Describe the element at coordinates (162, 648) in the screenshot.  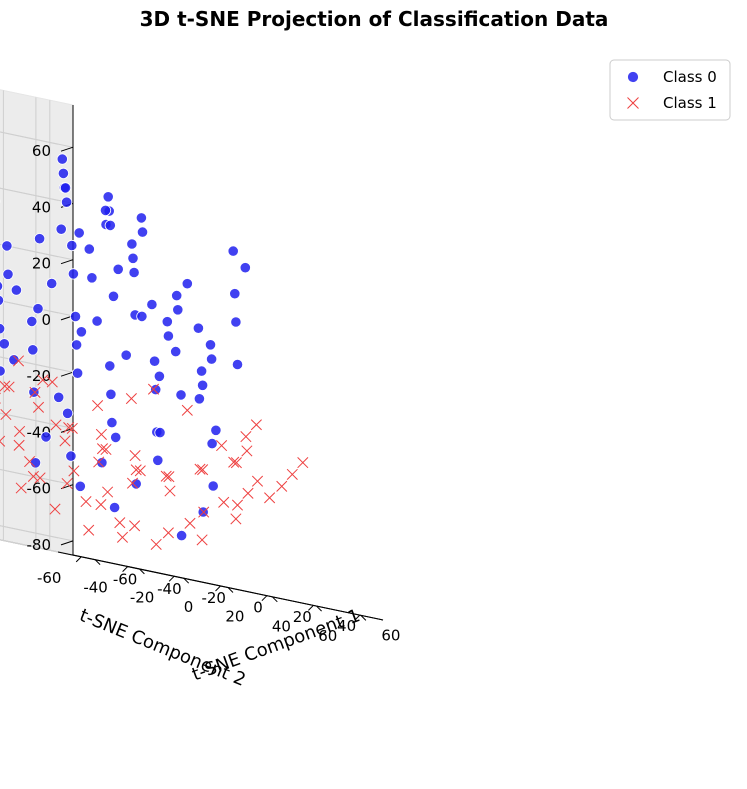
I see `y-axis-label: t-SNE Component 2` at that location.